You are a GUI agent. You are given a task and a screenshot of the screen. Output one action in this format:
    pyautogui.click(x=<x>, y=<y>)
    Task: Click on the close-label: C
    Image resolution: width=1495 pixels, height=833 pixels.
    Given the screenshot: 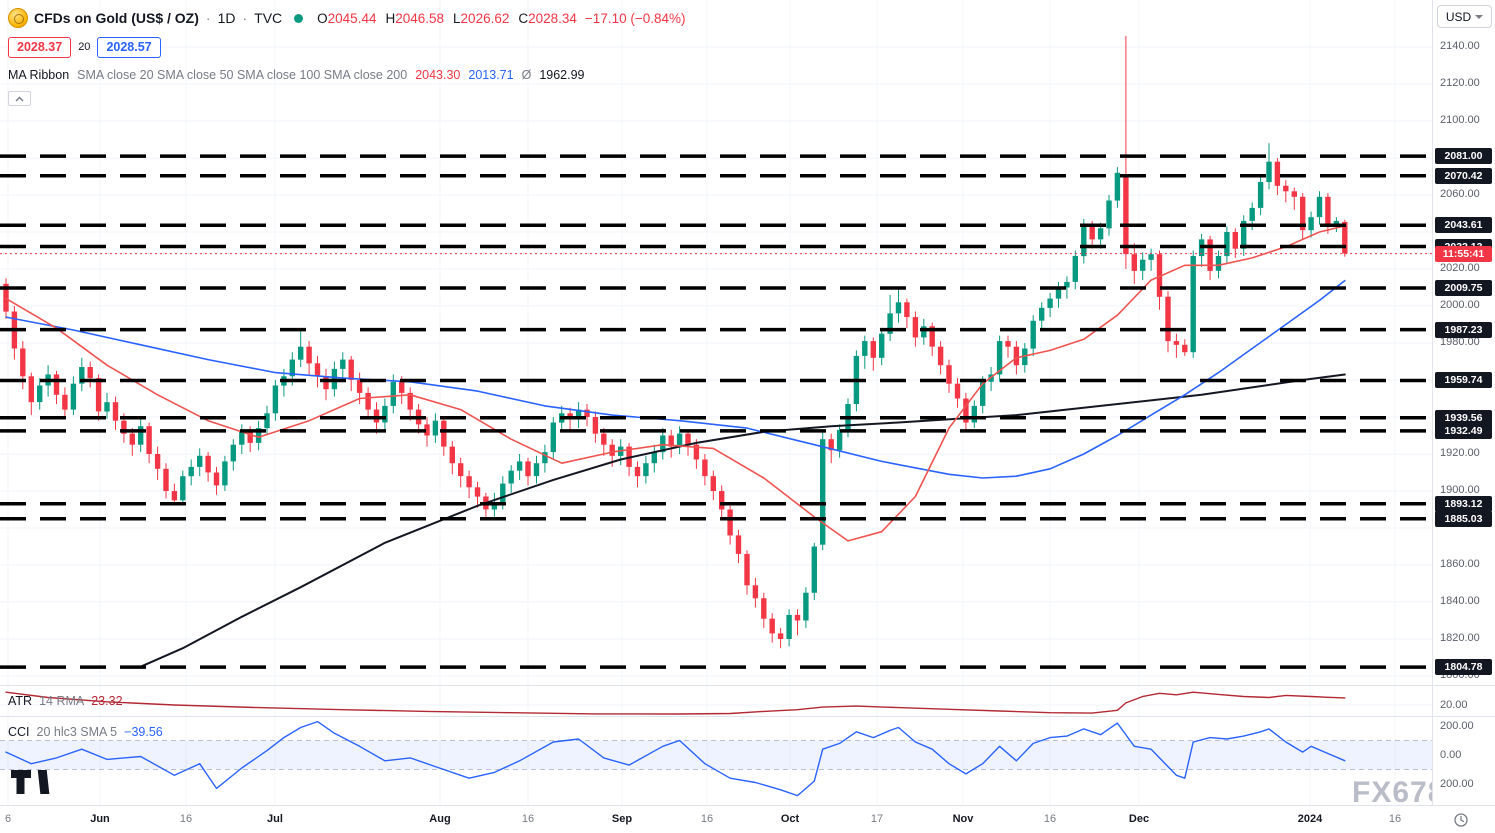 What is the action you would take?
    pyautogui.click(x=523, y=18)
    